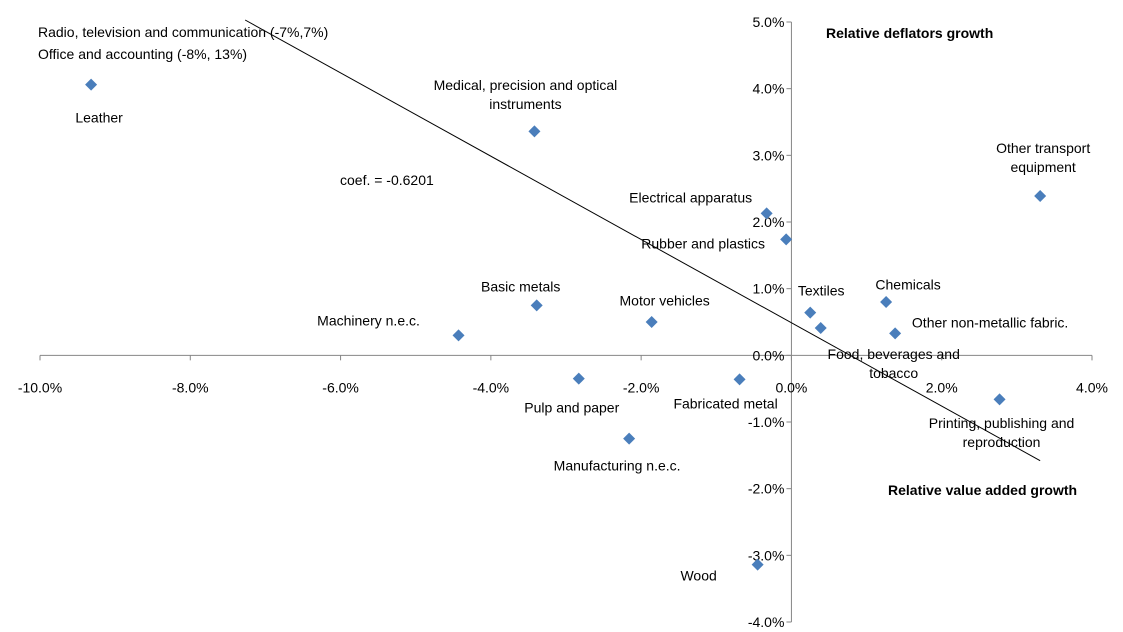 Image resolution: width=1123 pixels, height=632 pixels. I want to click on point-label: Food, beverages and tobacco, so click(893, 363).